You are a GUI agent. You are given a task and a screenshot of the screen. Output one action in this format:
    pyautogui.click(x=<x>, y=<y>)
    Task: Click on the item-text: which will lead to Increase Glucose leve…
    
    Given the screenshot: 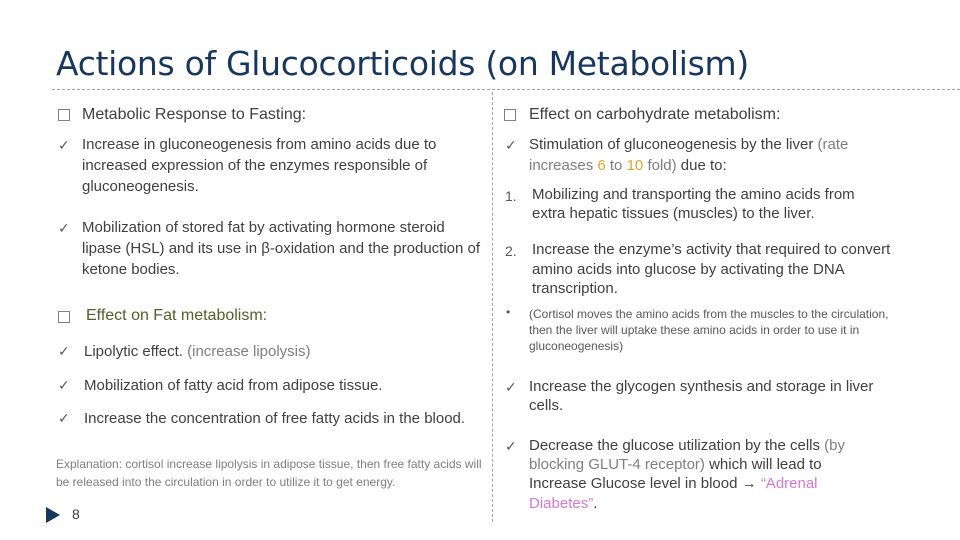 What is the action you would take?
    pyautogui.click(x=675, y=474)
    